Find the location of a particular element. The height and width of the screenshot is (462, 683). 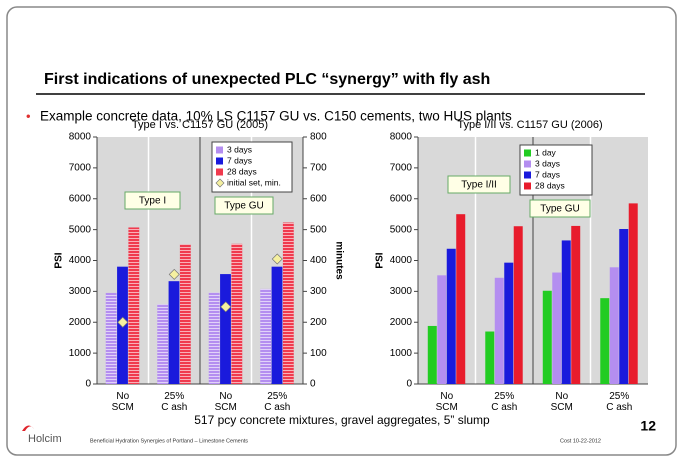

y2-axis-label: minutes is located at coordinates (338, 260).